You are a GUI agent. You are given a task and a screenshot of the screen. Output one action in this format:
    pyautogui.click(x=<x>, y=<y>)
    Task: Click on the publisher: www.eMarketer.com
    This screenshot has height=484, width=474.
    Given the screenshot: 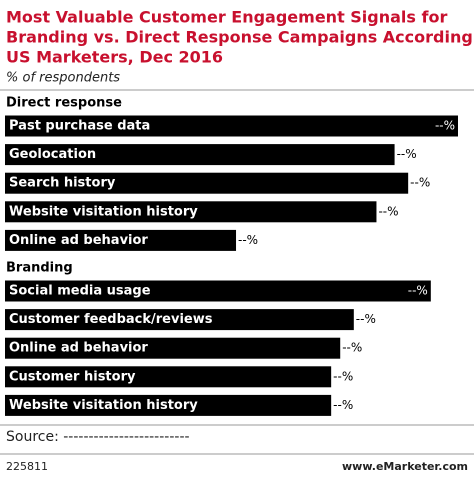 What is the action you would take?
    pyautogui.click(x=405, y=466)
    